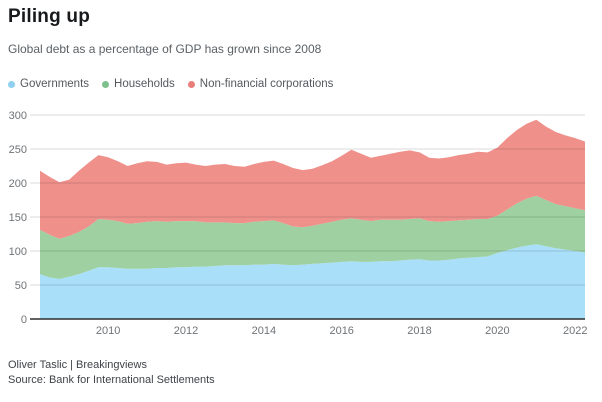  What do you see at coordinates (186, 331) in the screenshot?
I see `x-tick-label: 2012` at bounding box center [186, 331].